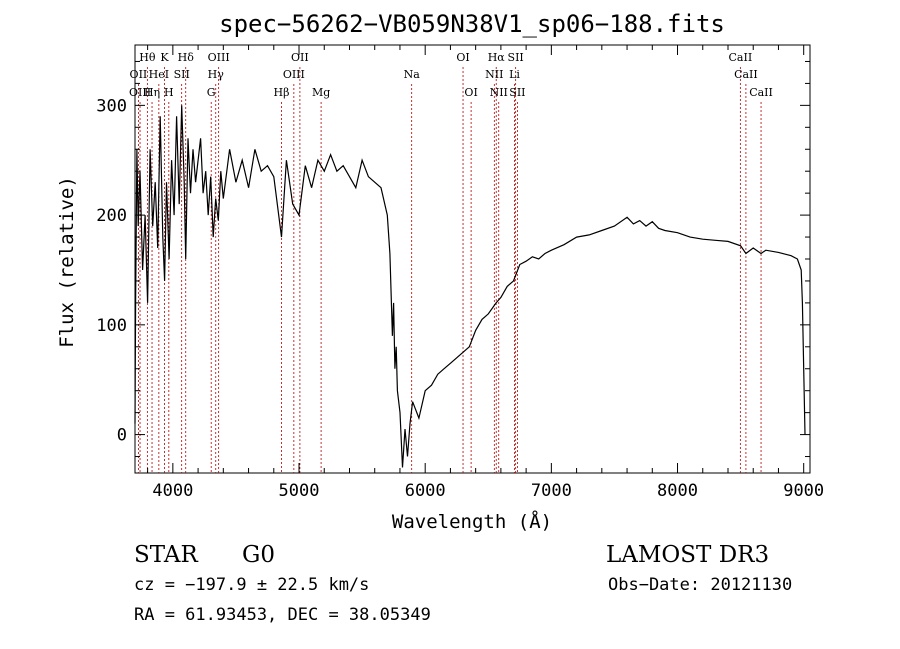  Describe the element at coordinates (147, 57) in the screenshot. I see `spectral-line-label: Hθ` at that location.